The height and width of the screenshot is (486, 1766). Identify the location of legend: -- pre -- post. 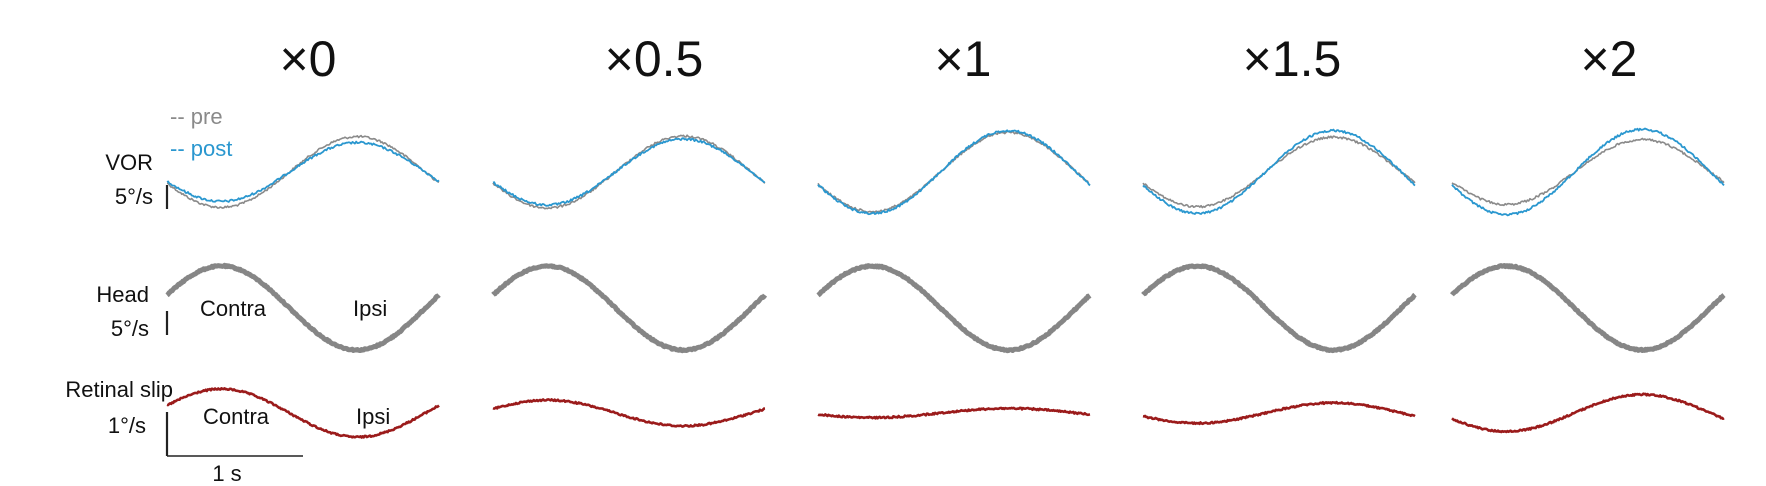
(201, 132).